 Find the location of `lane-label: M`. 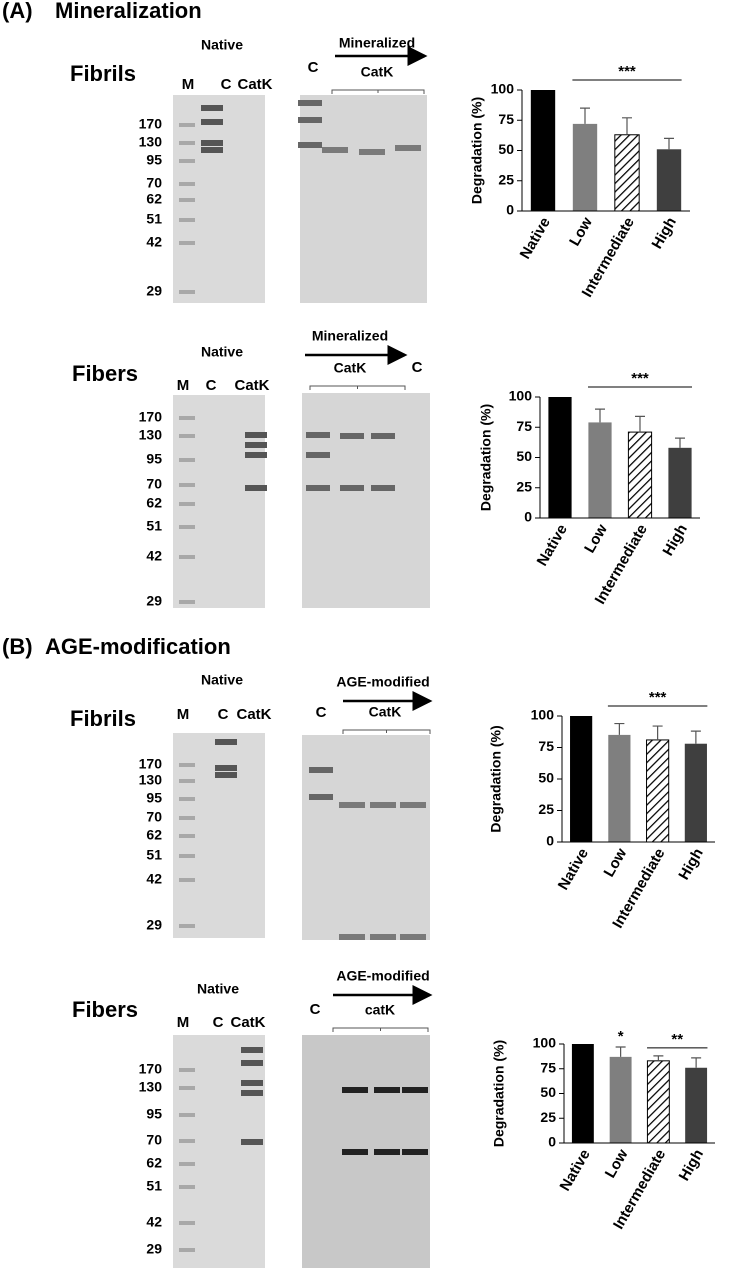

lane-label: M is located at coordinates (183, 385).